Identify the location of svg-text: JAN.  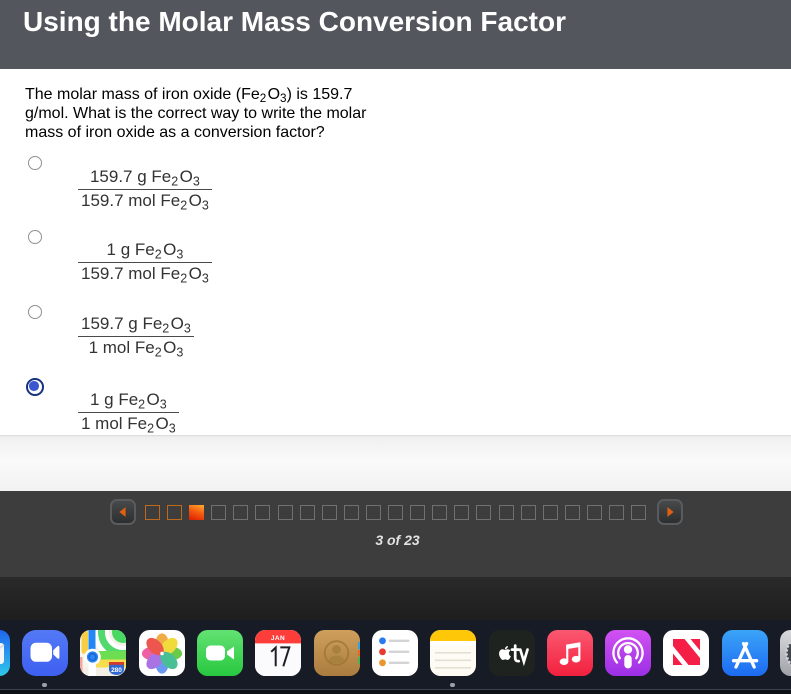
(278, 638).